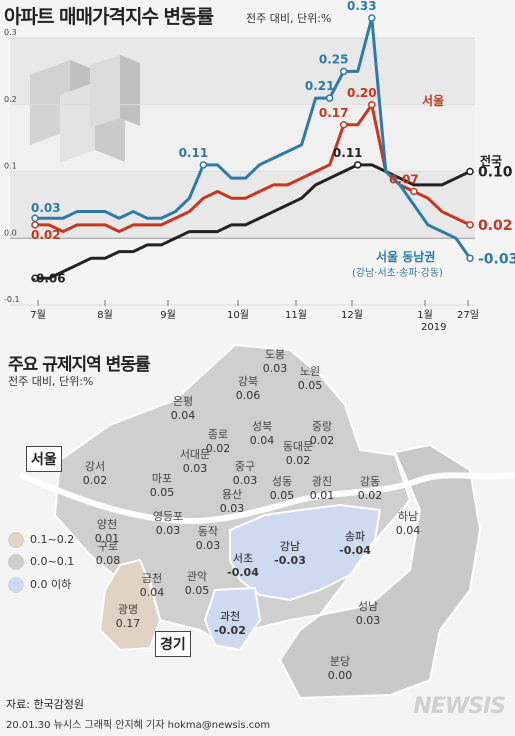  I want to click on district-value: 0.06, so click(248, 395).